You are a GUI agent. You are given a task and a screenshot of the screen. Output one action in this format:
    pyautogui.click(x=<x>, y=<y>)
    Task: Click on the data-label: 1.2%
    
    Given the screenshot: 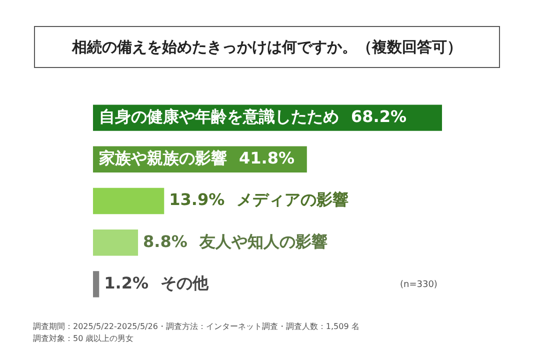 What is the action you would take?
    pyautogui.click(x=126, y=282)
    